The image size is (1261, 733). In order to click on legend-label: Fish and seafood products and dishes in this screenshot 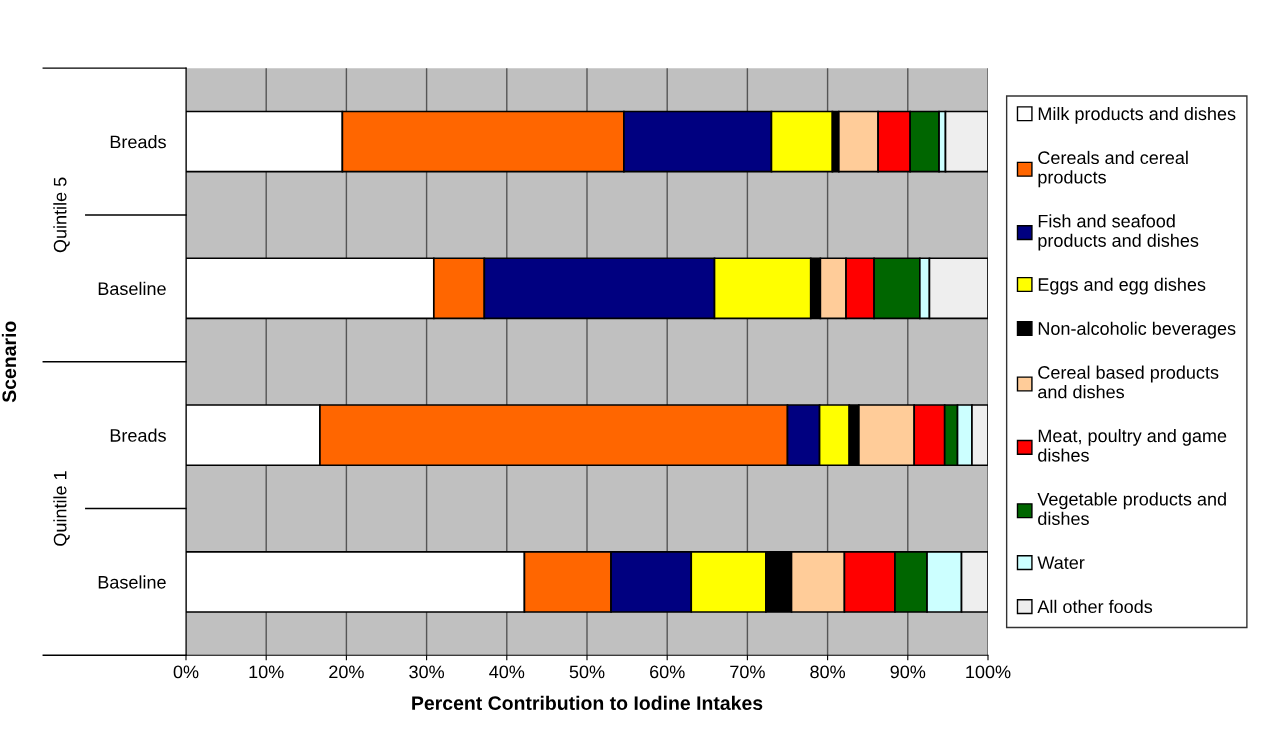, I will do `click(1118, 232)`.